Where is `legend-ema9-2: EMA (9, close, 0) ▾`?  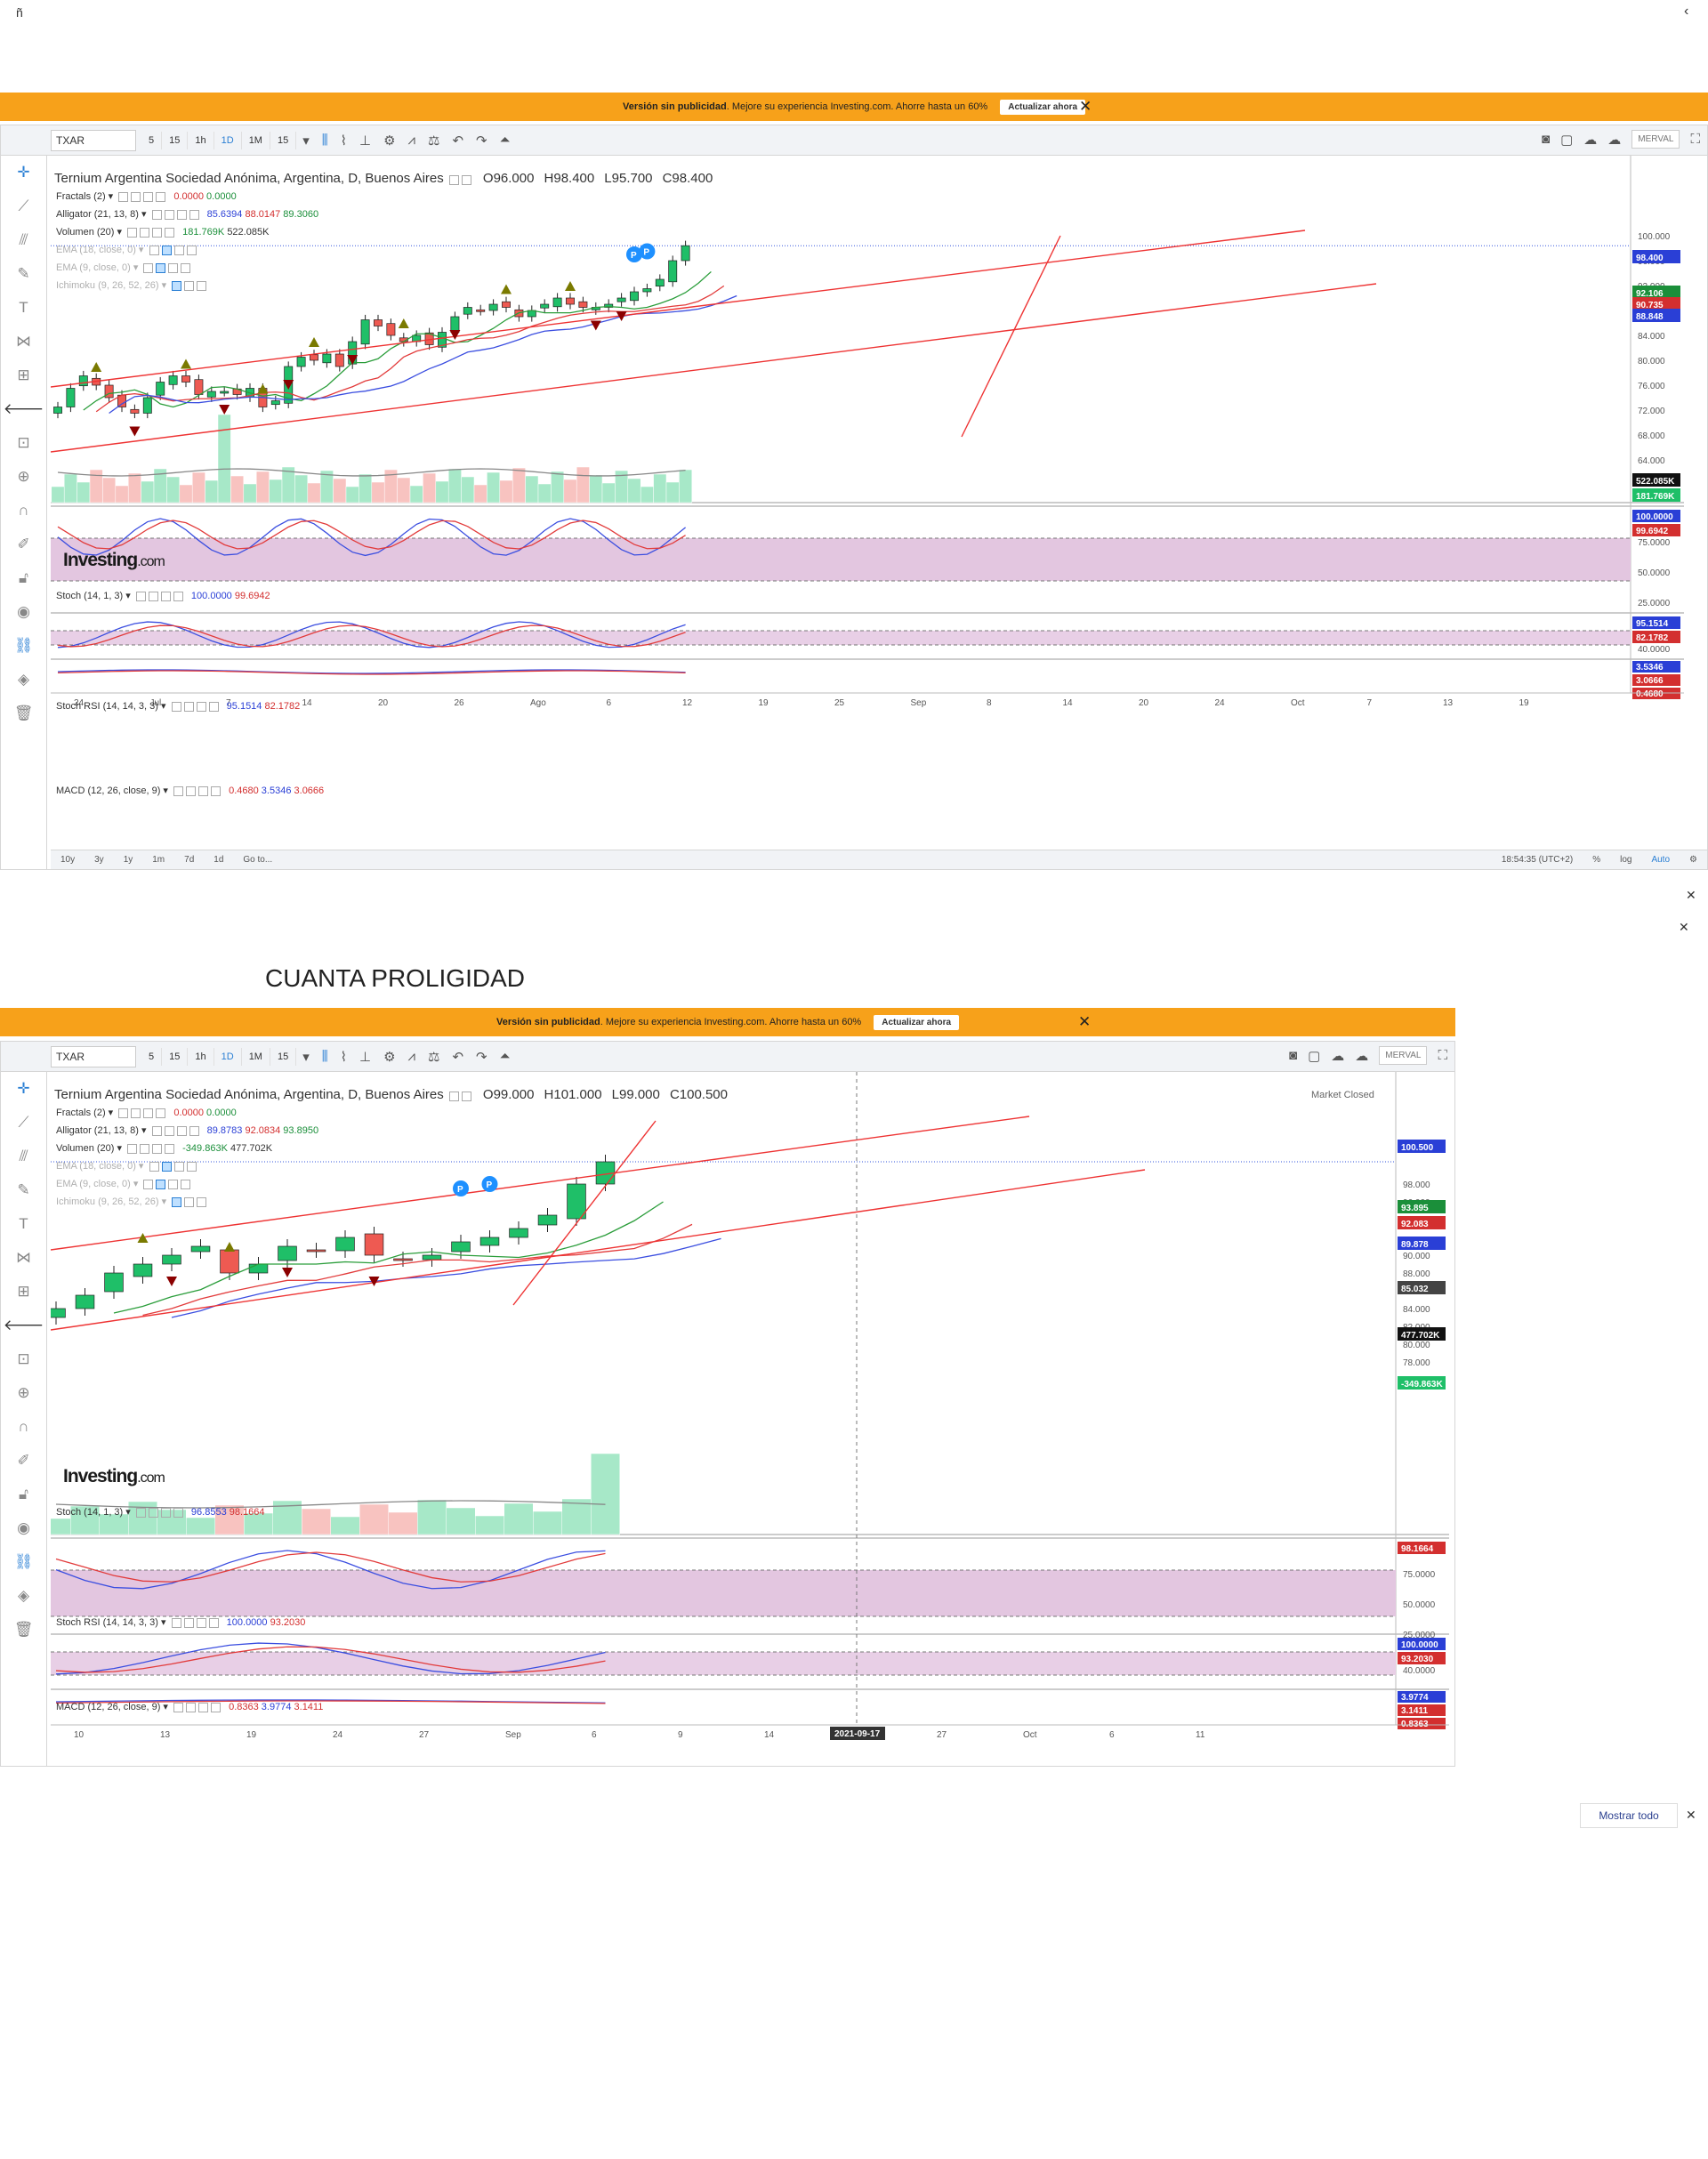
legend-ema9-2: EMA (9, close, 0) ▾ is located at coordinates (123, 1183).